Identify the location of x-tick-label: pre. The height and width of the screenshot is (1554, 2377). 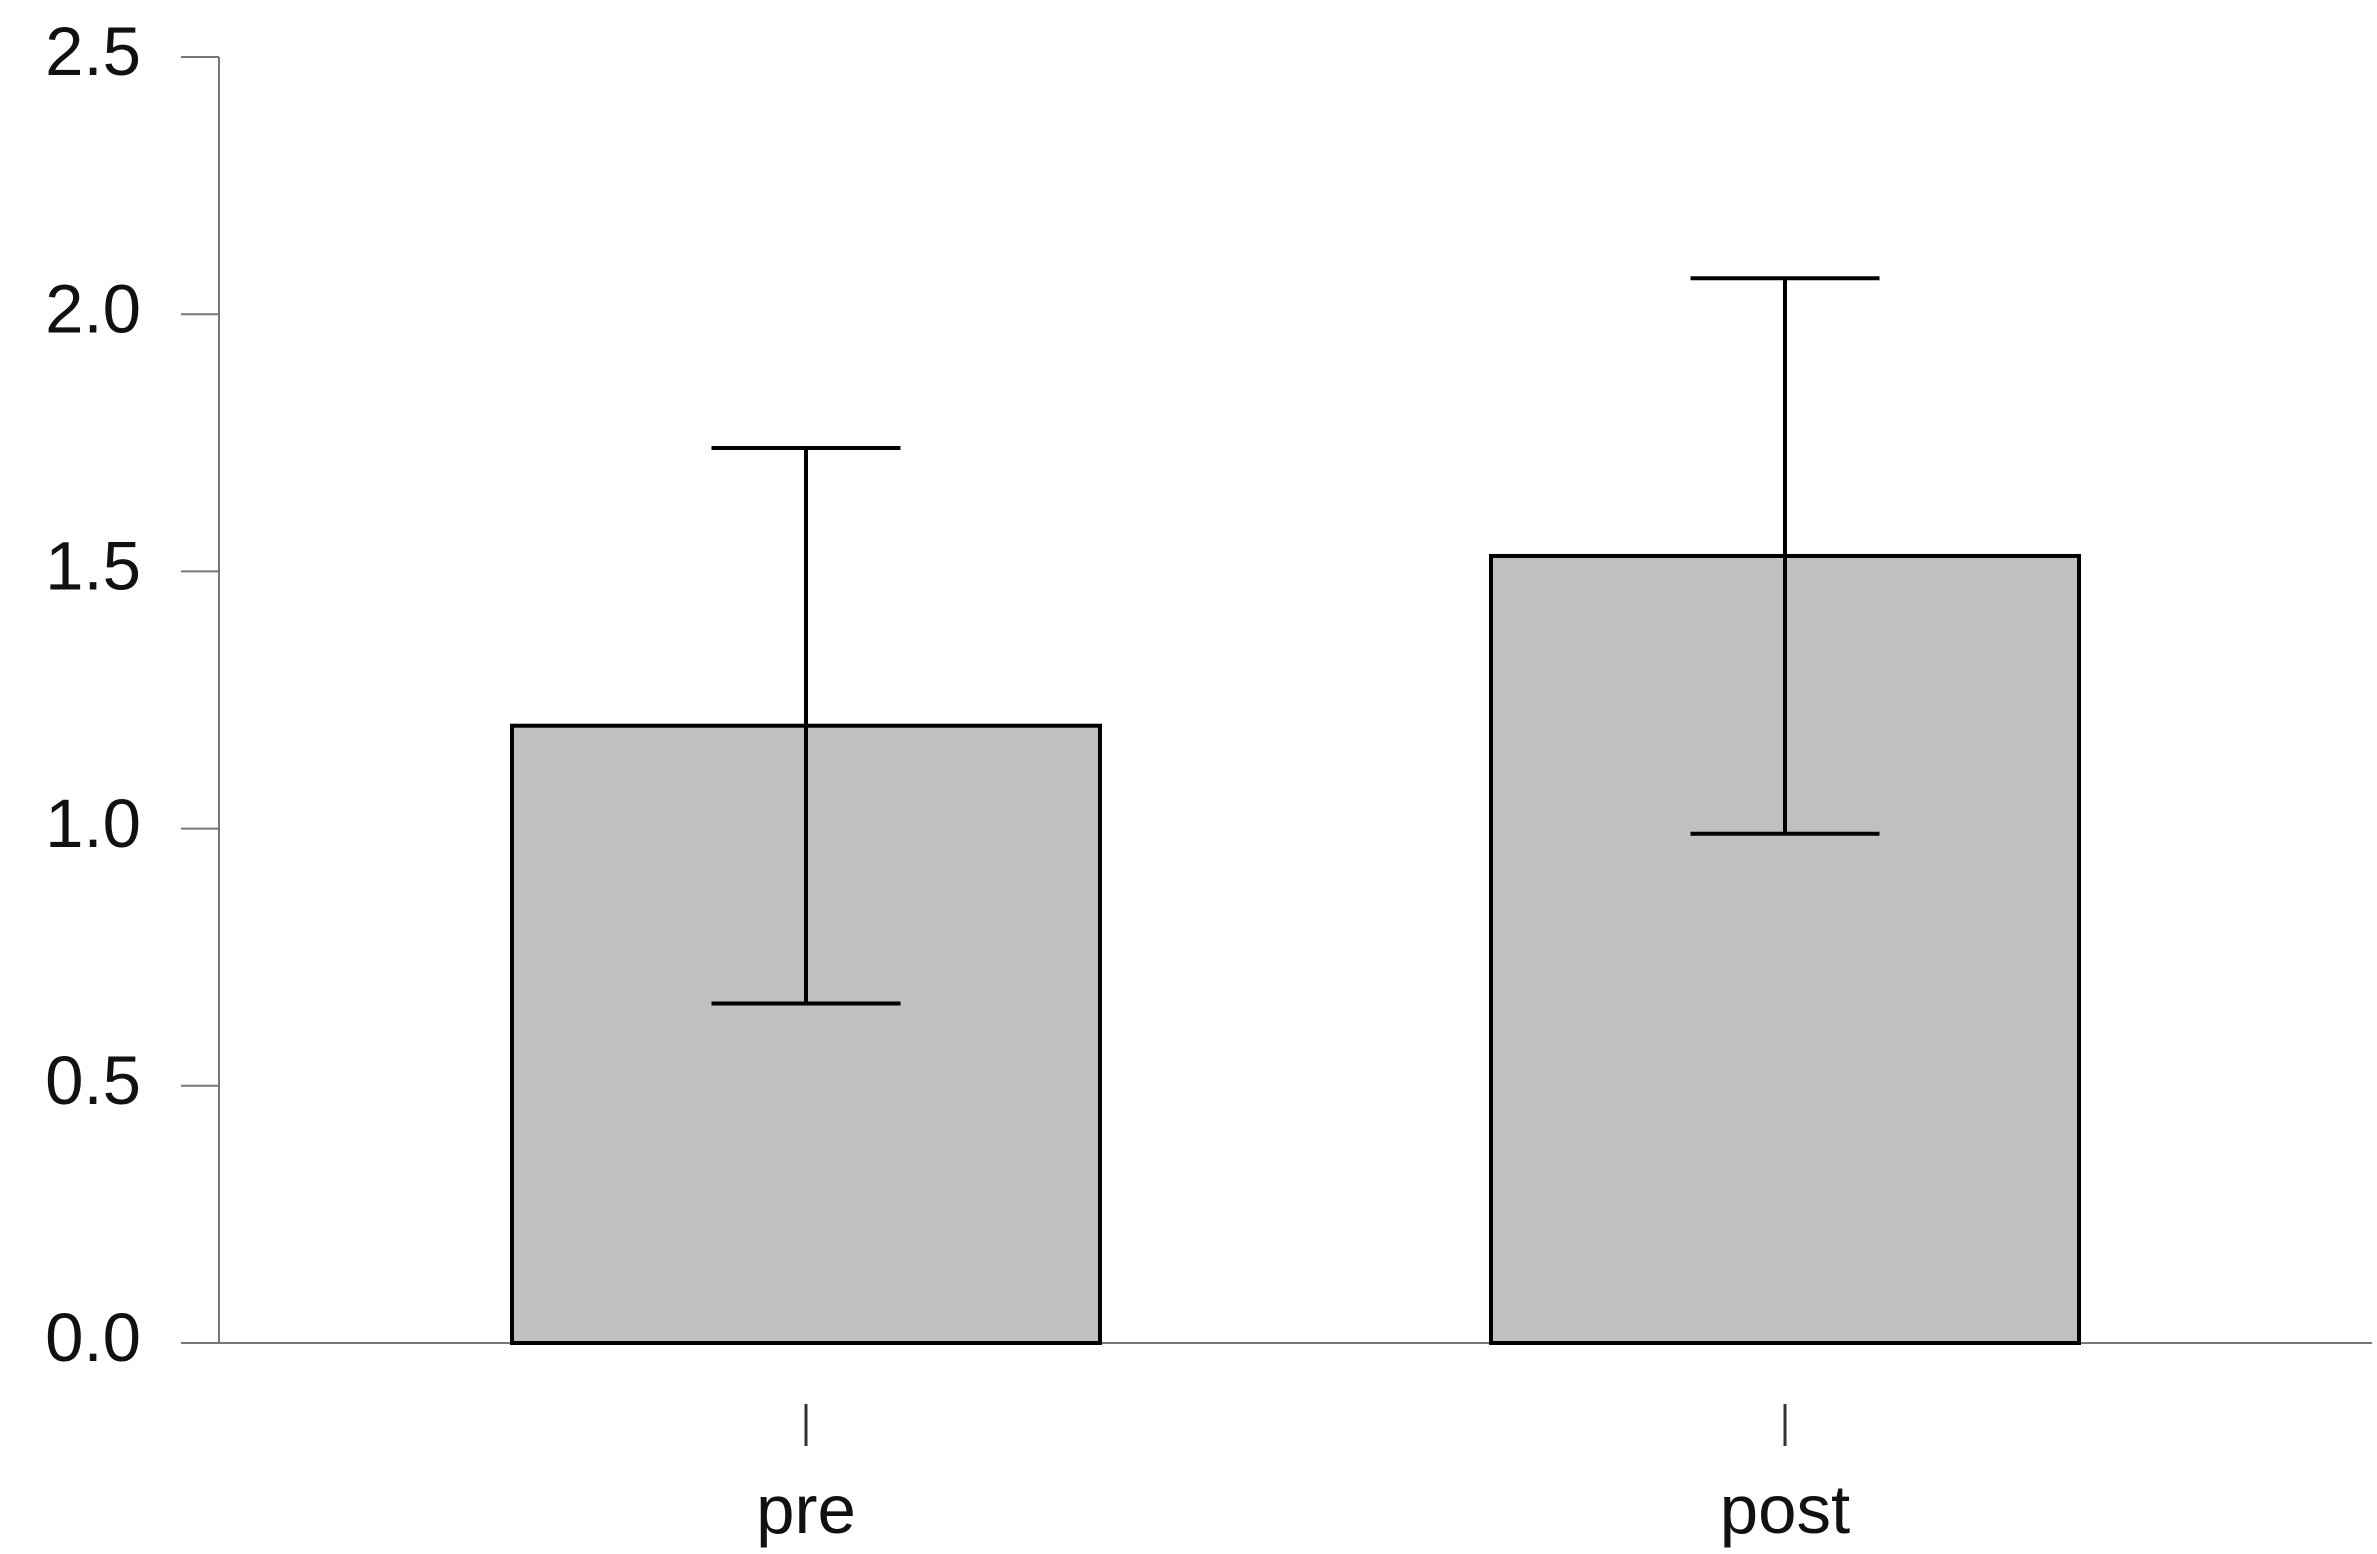
(806, 1509).